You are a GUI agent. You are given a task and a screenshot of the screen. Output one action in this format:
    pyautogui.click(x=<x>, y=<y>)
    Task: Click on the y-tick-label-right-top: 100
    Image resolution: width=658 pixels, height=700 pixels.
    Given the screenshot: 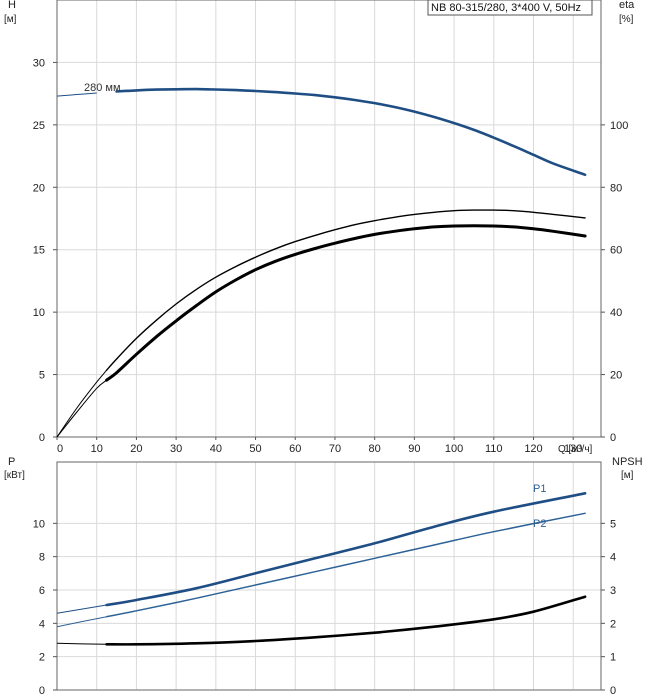 What is the action you would take?
    pyautogui.click(x=619, y=126)
    